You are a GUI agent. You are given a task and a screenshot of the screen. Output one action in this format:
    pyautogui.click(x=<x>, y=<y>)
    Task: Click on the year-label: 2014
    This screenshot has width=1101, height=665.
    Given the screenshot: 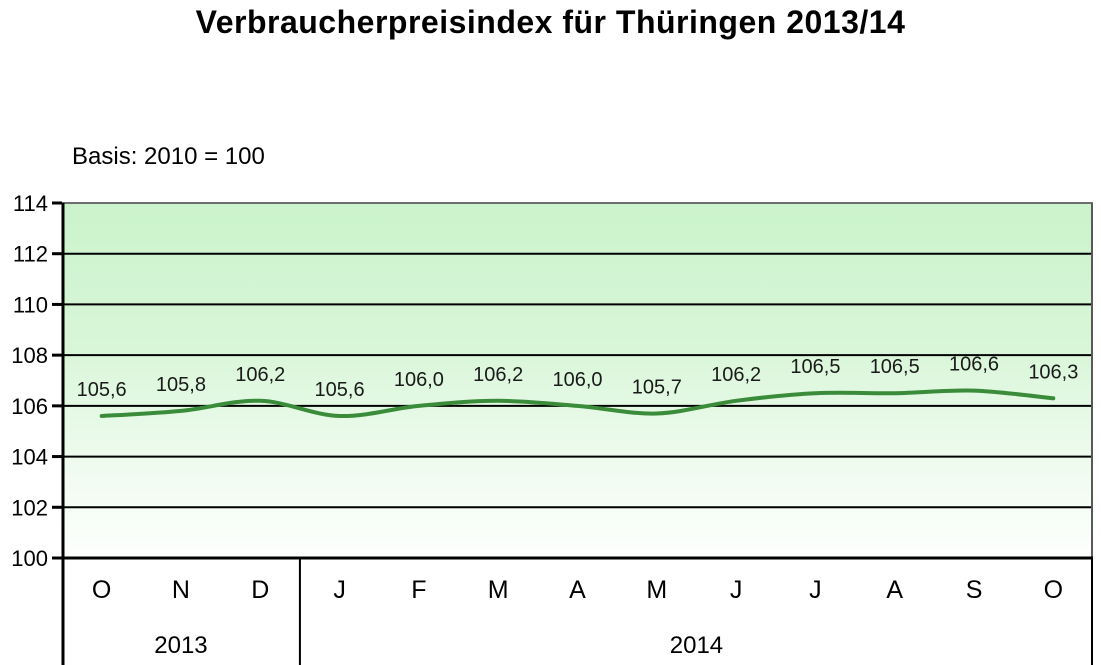 What is the action you would take?
    pyautogui.click(x=696, y=645)
    